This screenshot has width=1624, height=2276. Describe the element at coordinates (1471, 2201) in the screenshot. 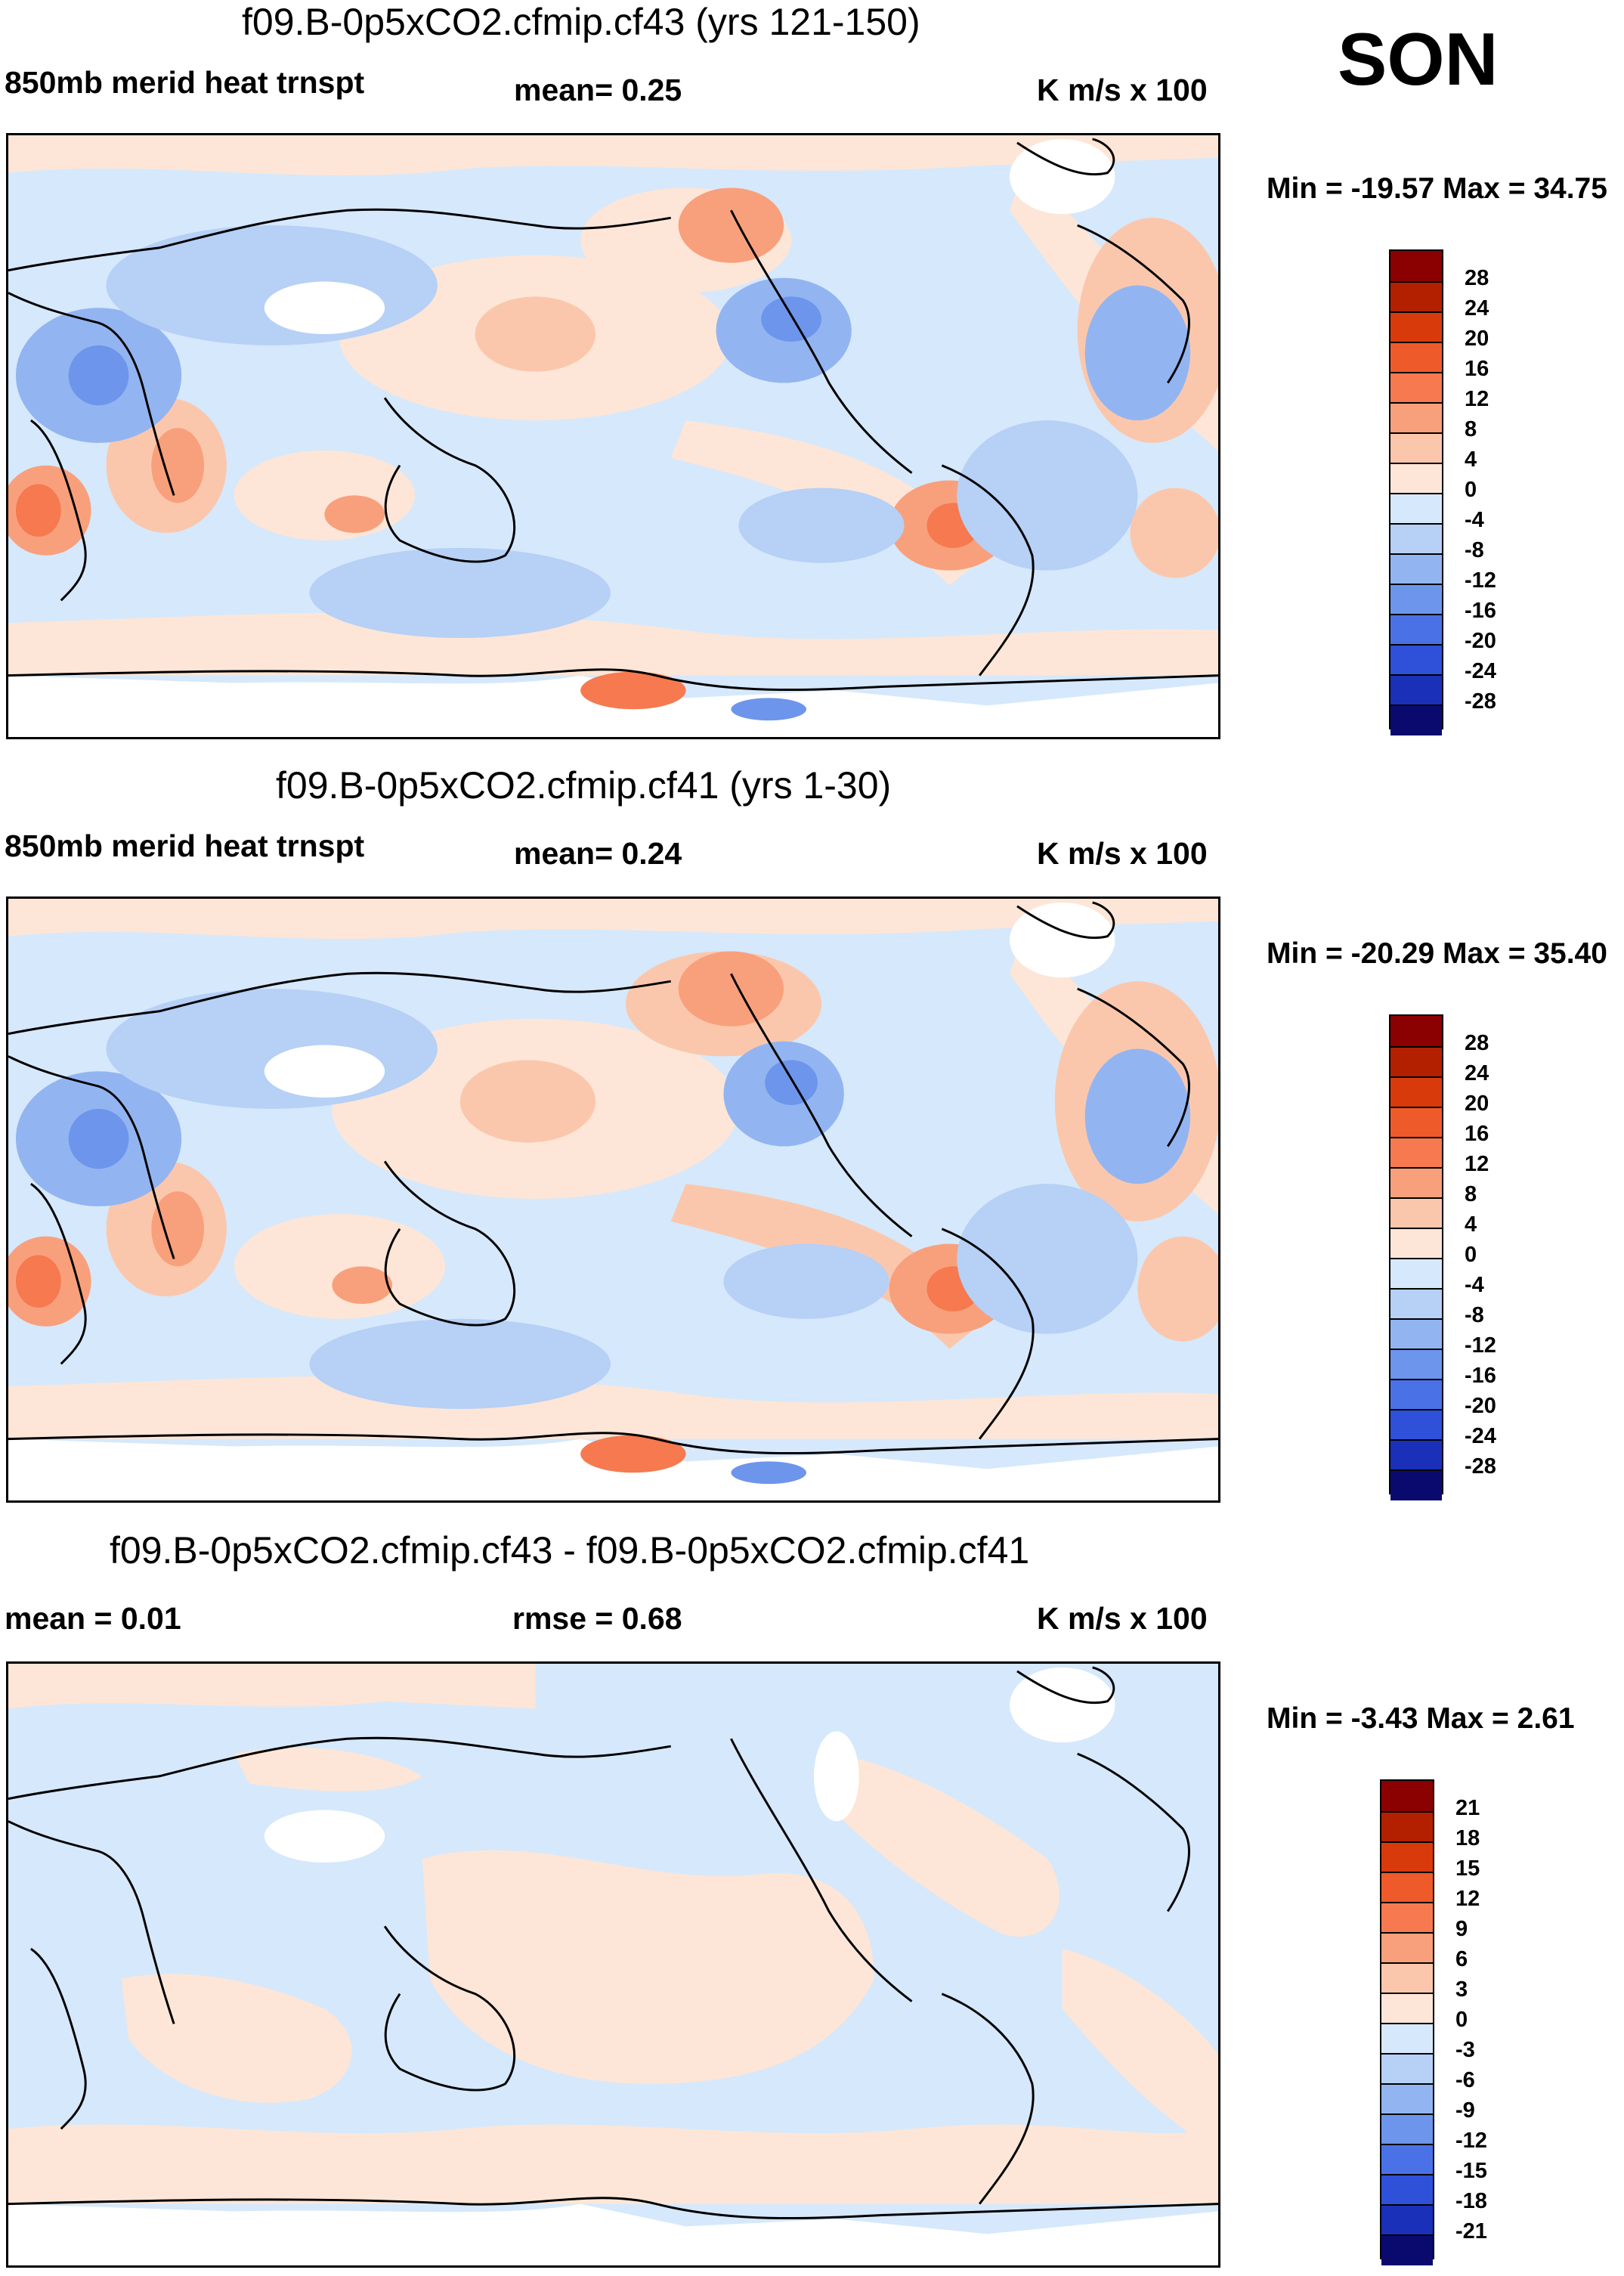

I see `panel3-tick-14: -18` at that location.